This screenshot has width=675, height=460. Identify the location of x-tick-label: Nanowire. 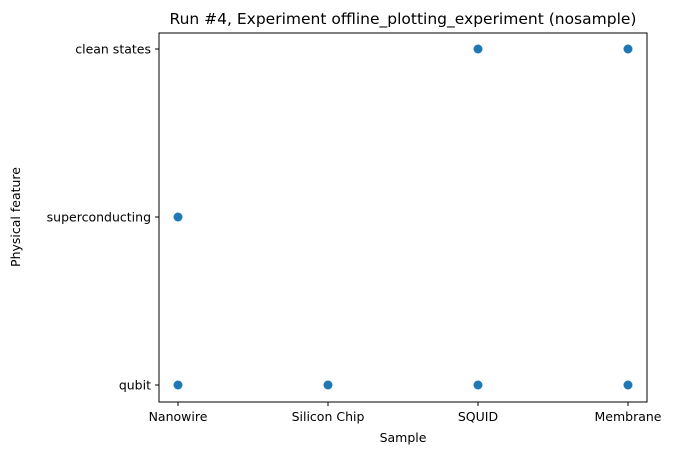
(178, 416).